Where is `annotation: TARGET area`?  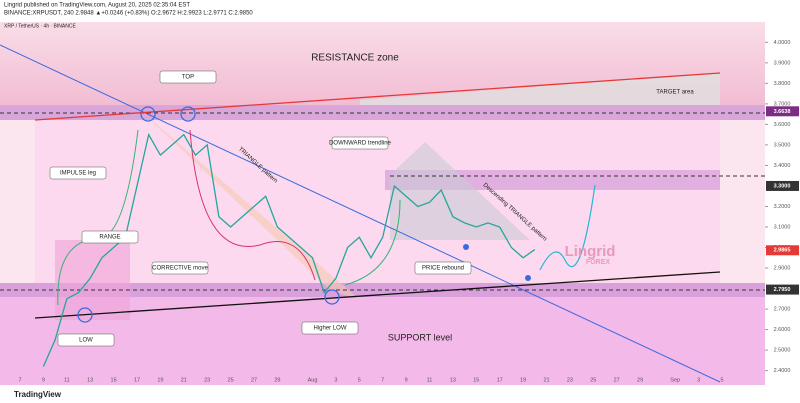 annotation: TARGET area is located at coordinates (675, 93).